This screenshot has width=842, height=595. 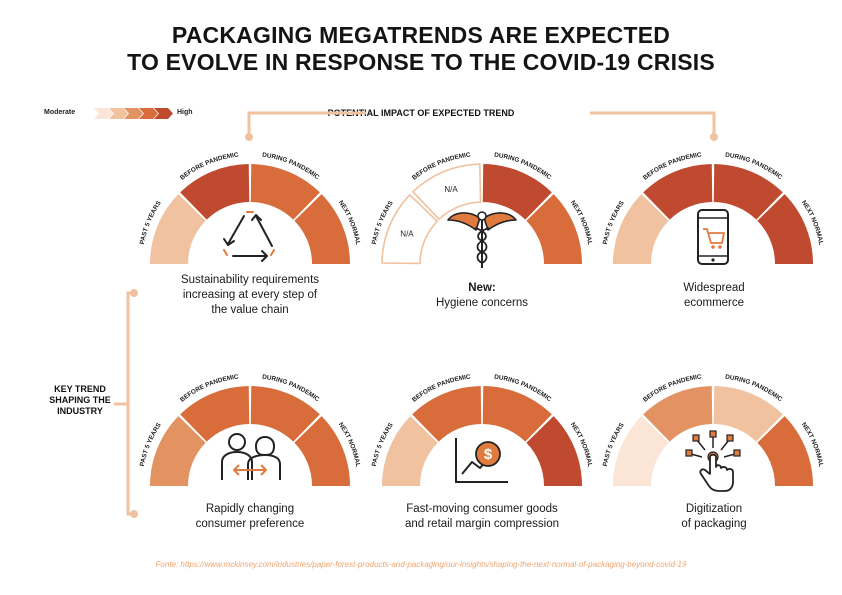 What do you see at coordinates (285, 414) in the screenshot?
I see `consumer-segment-during` at bounding box center [285, 414].